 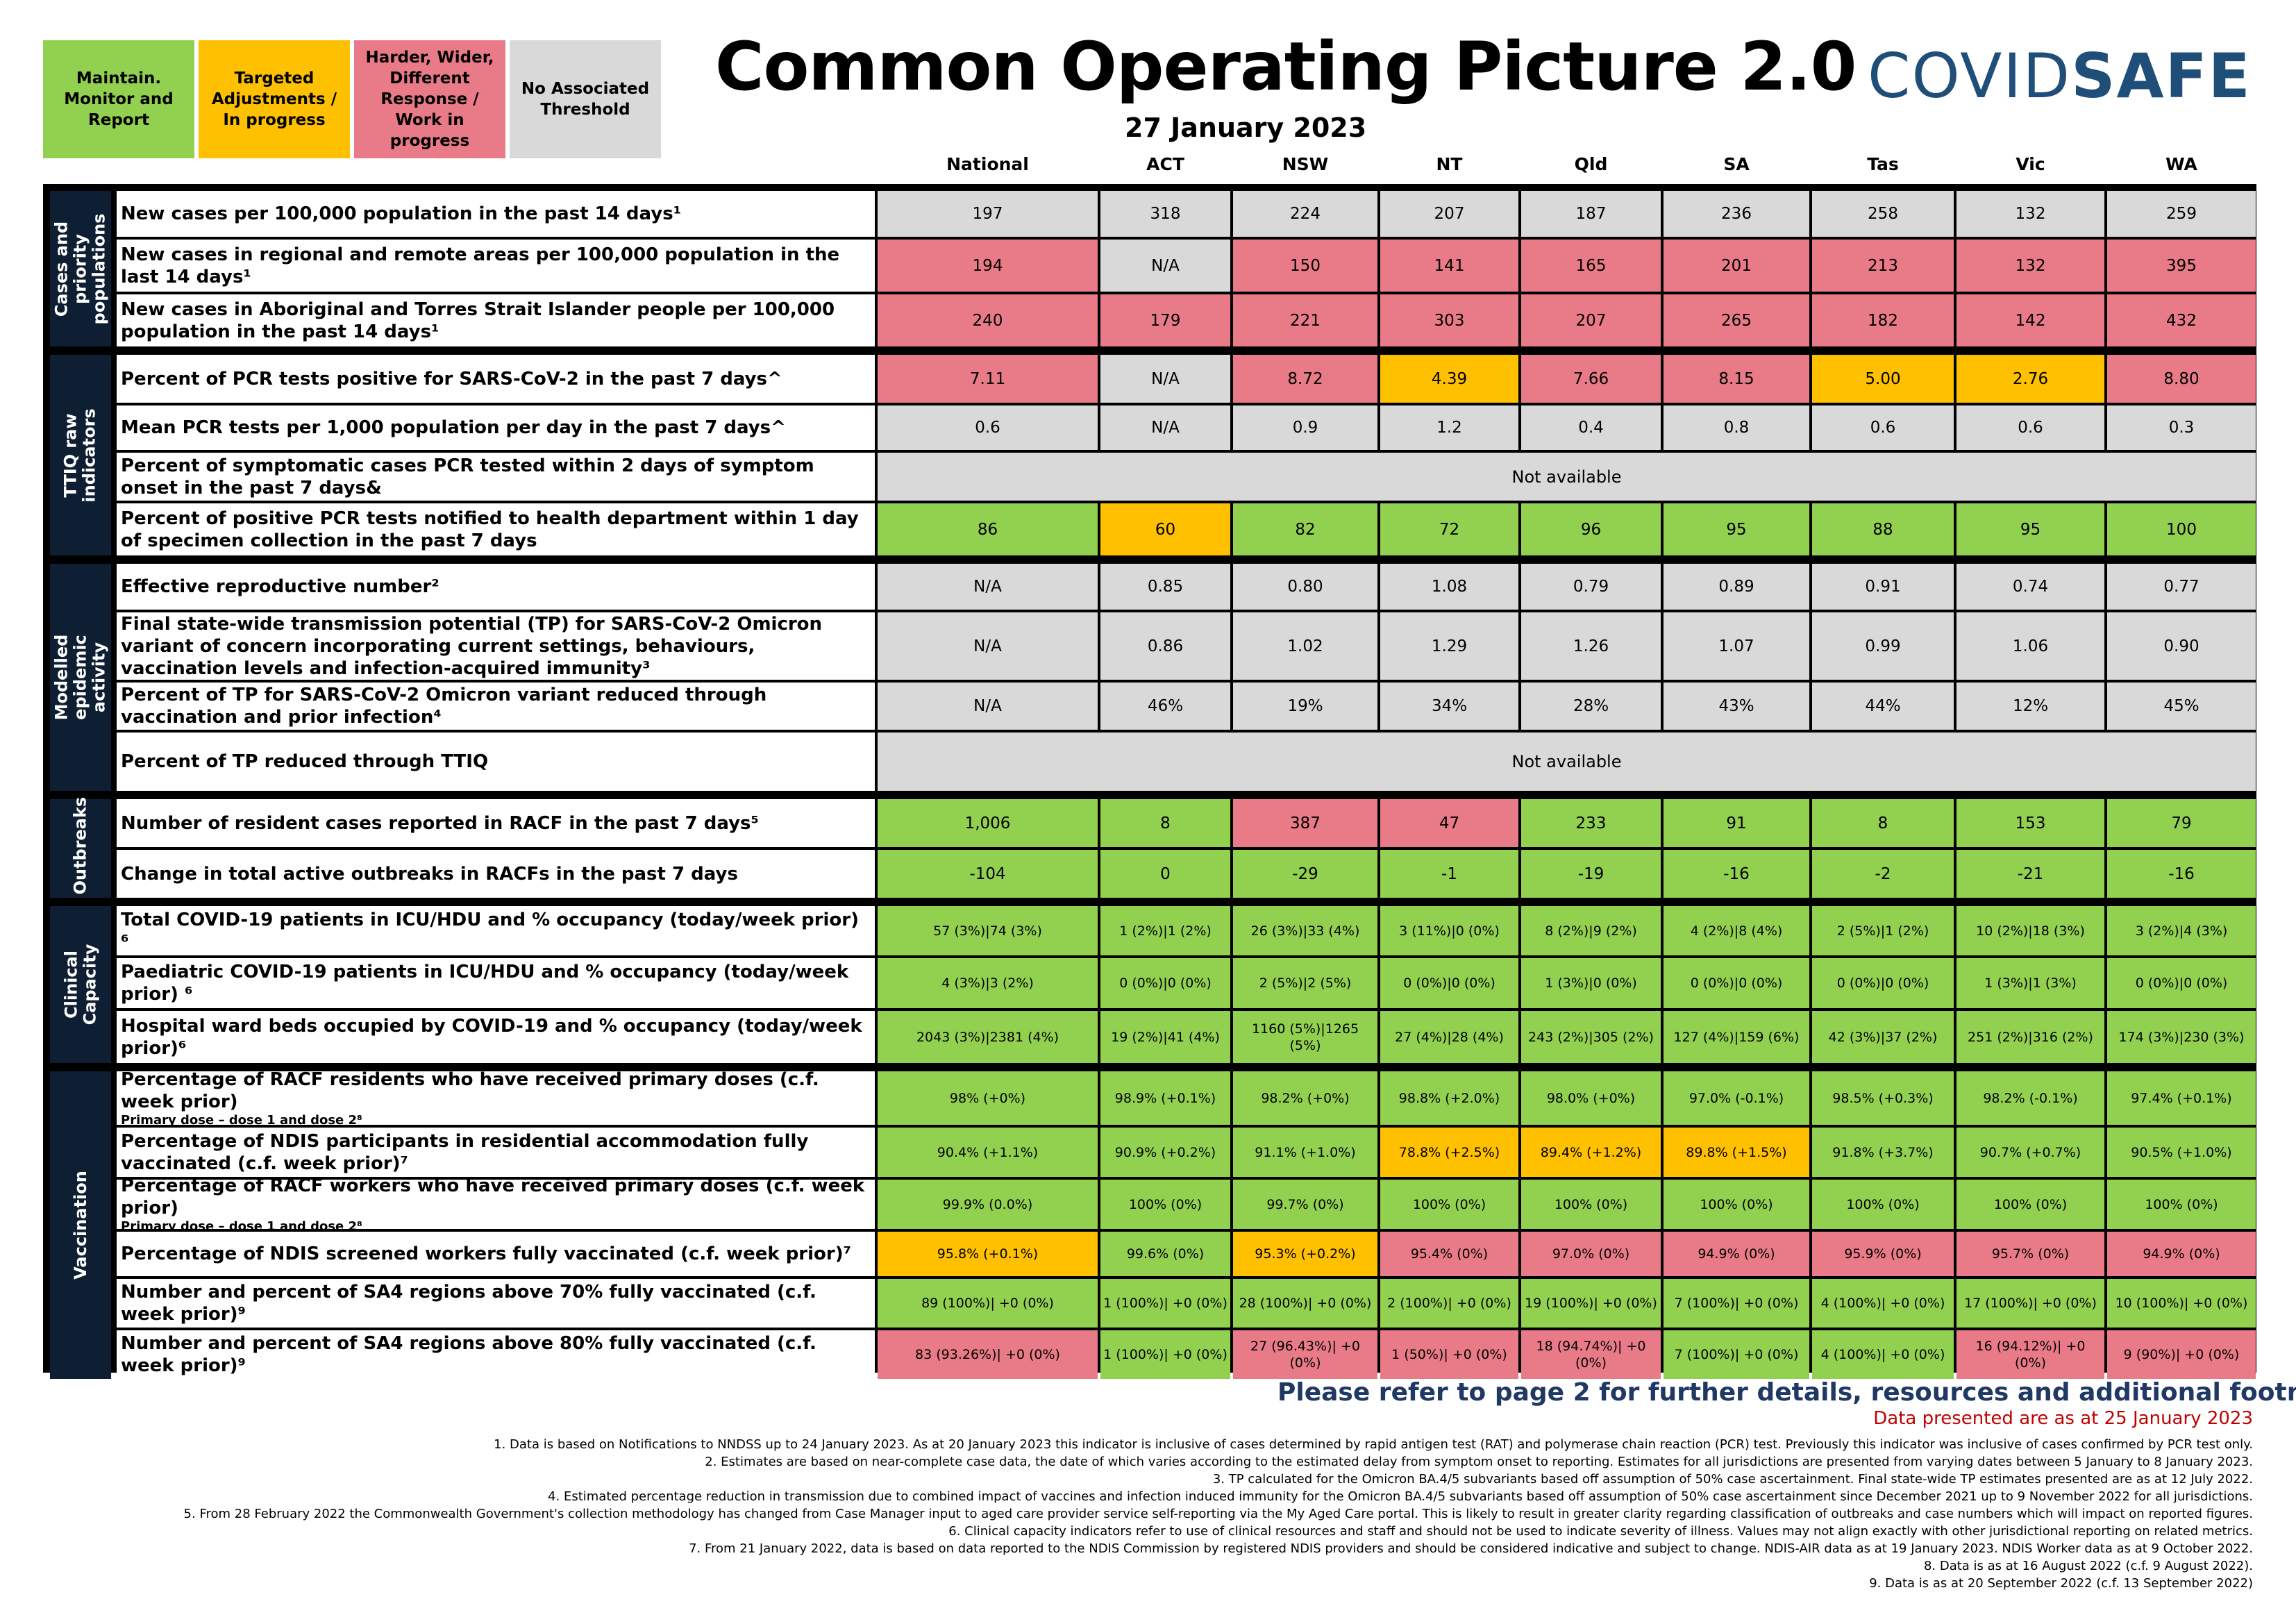 I want to click on data-cell: 98.0% (+0%), so click(x=1591, y=1098).